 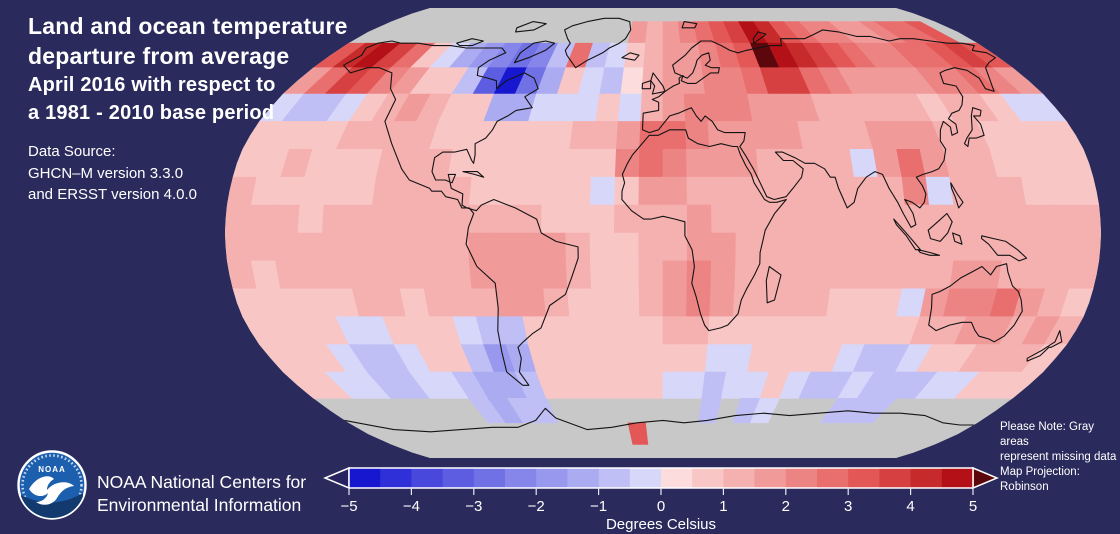 What do you see at coordinates (661, 524) in the screenshot?
I see `colorbar-axis-label: Degrees Celsius` at bounding box center [661, 524].